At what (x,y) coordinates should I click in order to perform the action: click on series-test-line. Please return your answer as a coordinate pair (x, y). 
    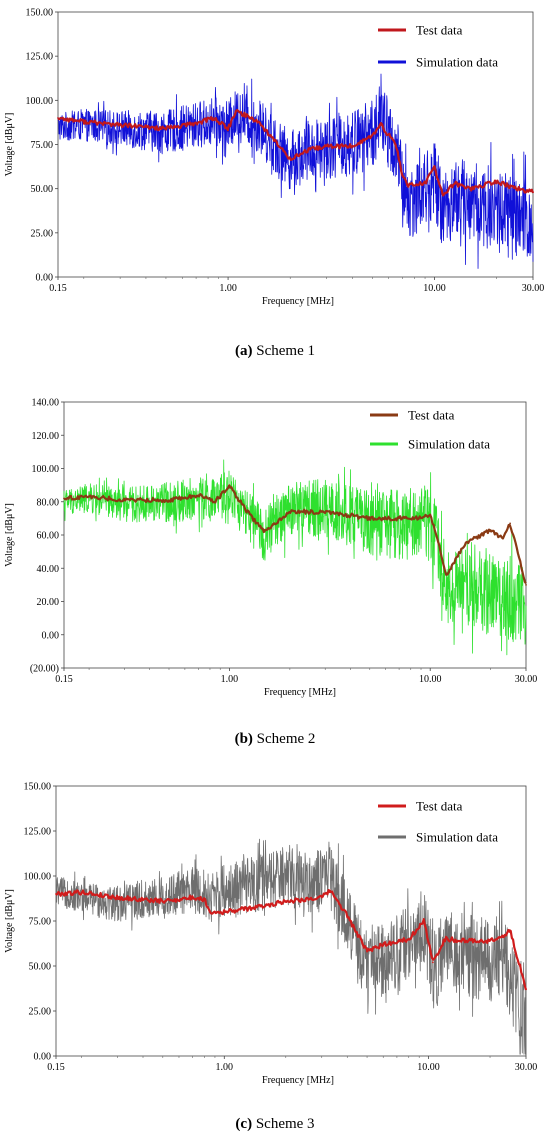
    Looking at the image, I should click on (291, 939).